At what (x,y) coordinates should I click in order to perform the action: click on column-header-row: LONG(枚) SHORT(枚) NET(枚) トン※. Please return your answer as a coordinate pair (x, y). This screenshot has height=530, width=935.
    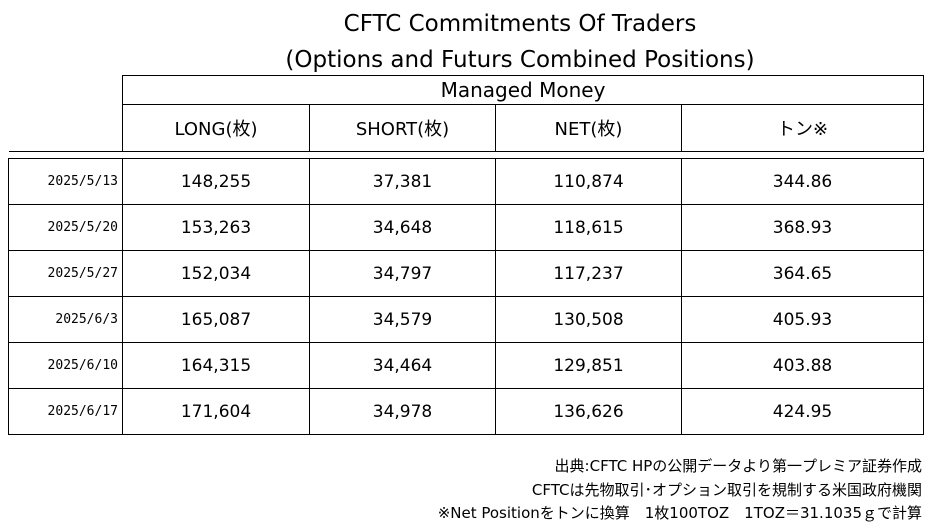
    Looking at the image, I should click on (466, 128).